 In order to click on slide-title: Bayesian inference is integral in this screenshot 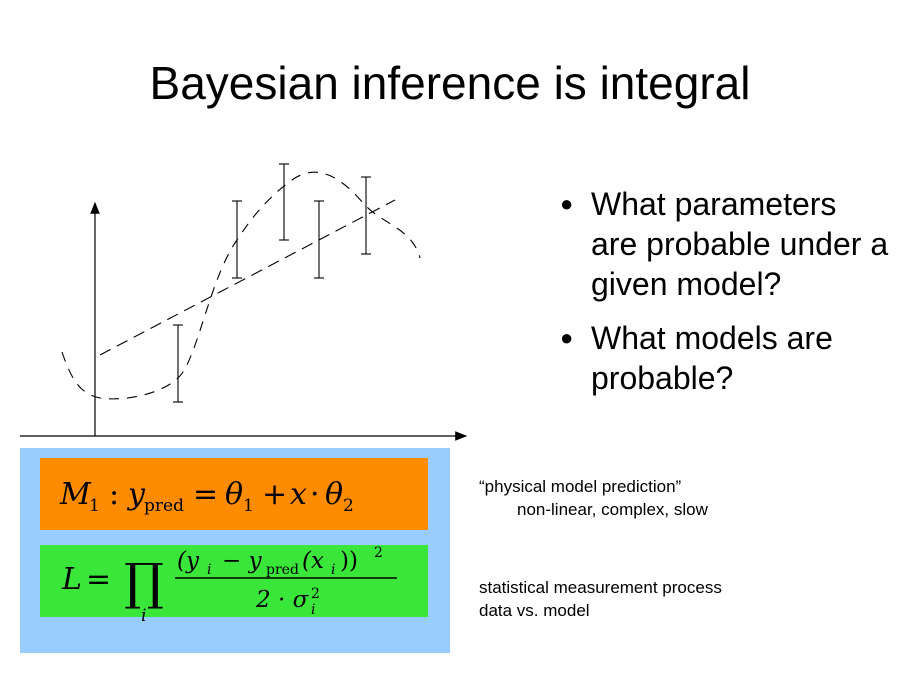, I will do `click(450, 83)`.